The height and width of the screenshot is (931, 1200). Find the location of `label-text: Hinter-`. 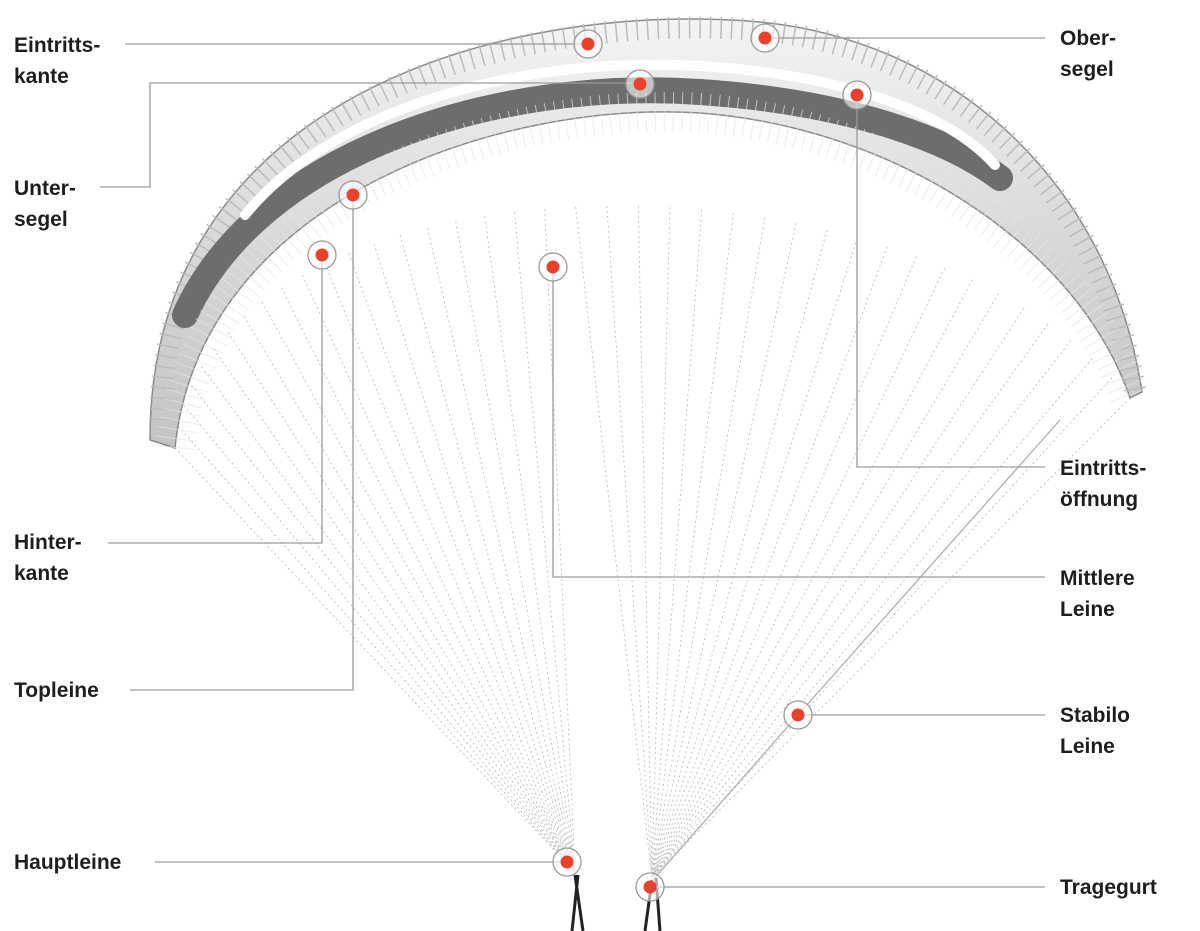

label-text: Hinter- is located at coordinates (48, 542).